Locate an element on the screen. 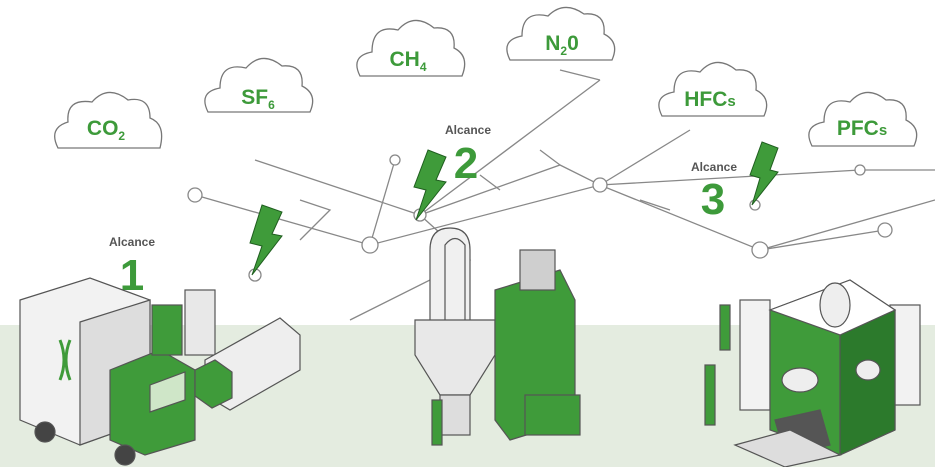  gas-text: 0 is located at coordinates (573, 43).